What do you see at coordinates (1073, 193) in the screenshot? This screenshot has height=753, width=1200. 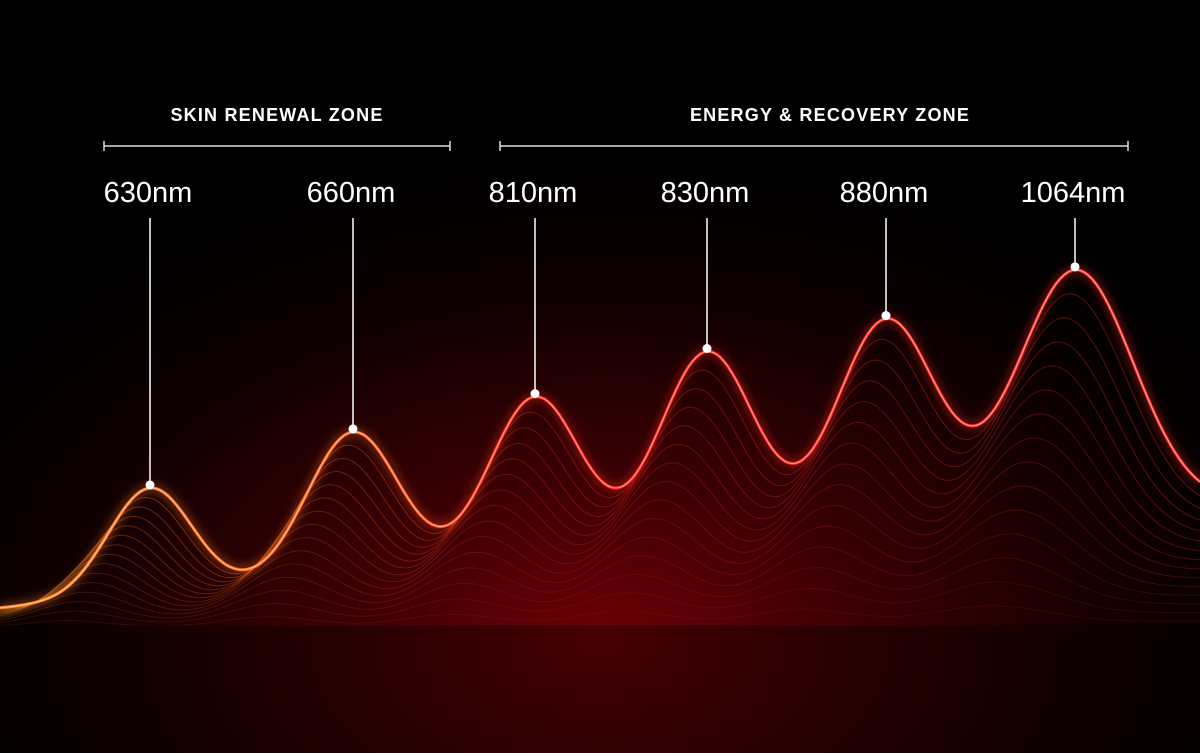 I see `wavelength-label: 1064nm` at bounding box center [1073, 193].